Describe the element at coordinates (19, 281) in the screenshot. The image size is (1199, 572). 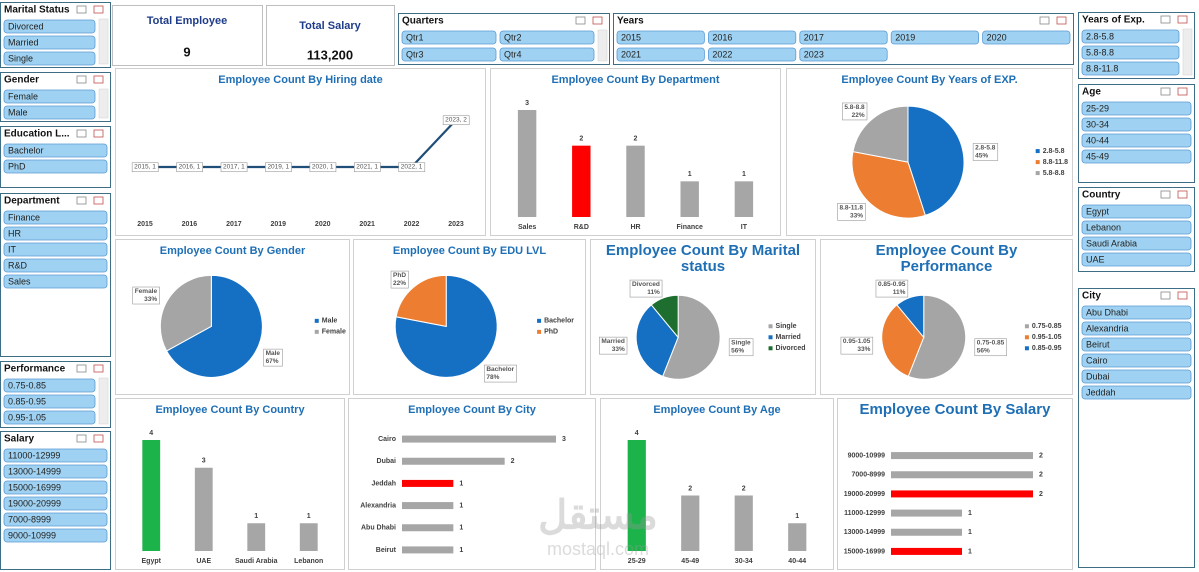
I see `slicer-item-label: Sales` at that location.